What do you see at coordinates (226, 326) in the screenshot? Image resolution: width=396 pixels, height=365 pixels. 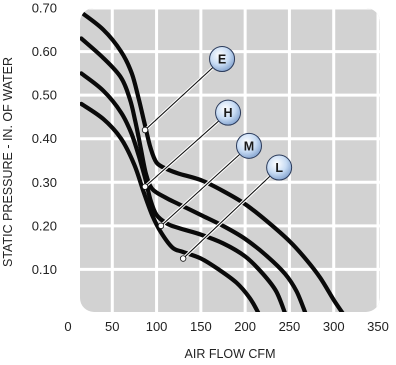 I see `x-axis-ticks: 0 50 100 150 200 250 300 350` at bounding box center [226, 326].